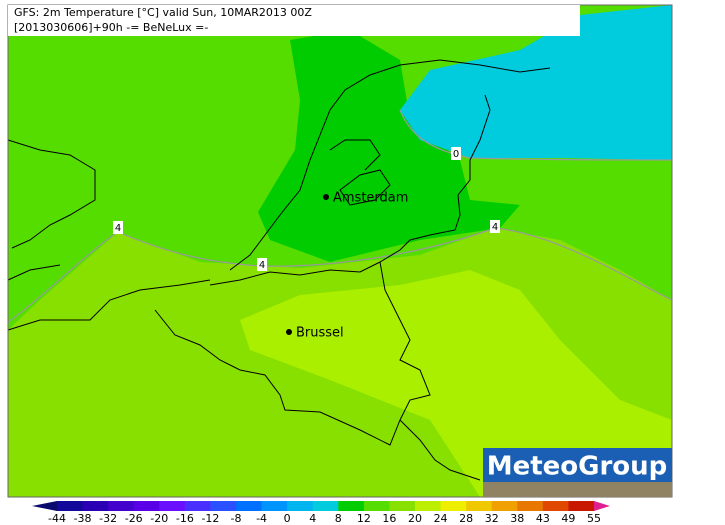 The height and width of the screenshot is (525, 725). What do you see at coordinates (389, 518) in the screenshot?
I see `colorbar-label: 16` at bounding box center [389, 518].